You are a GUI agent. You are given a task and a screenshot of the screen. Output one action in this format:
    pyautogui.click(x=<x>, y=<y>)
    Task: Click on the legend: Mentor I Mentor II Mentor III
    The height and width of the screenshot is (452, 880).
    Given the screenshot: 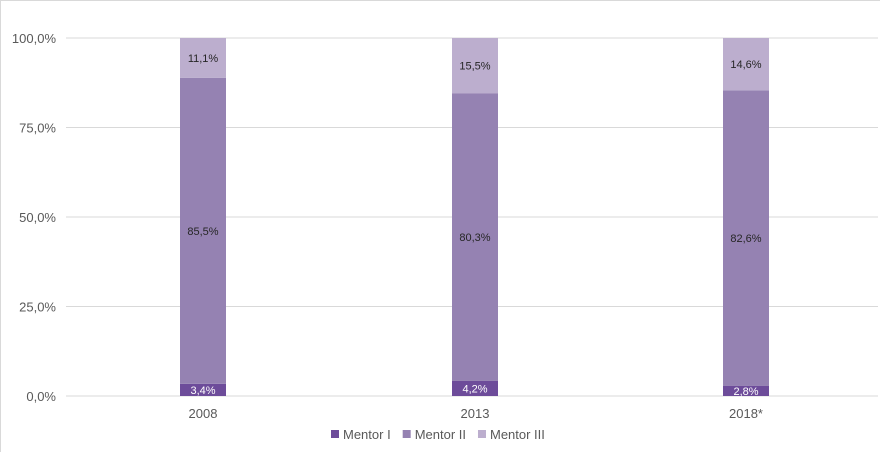 What is the action you would take?
    pyautogui.click(x=438, y=434)
    